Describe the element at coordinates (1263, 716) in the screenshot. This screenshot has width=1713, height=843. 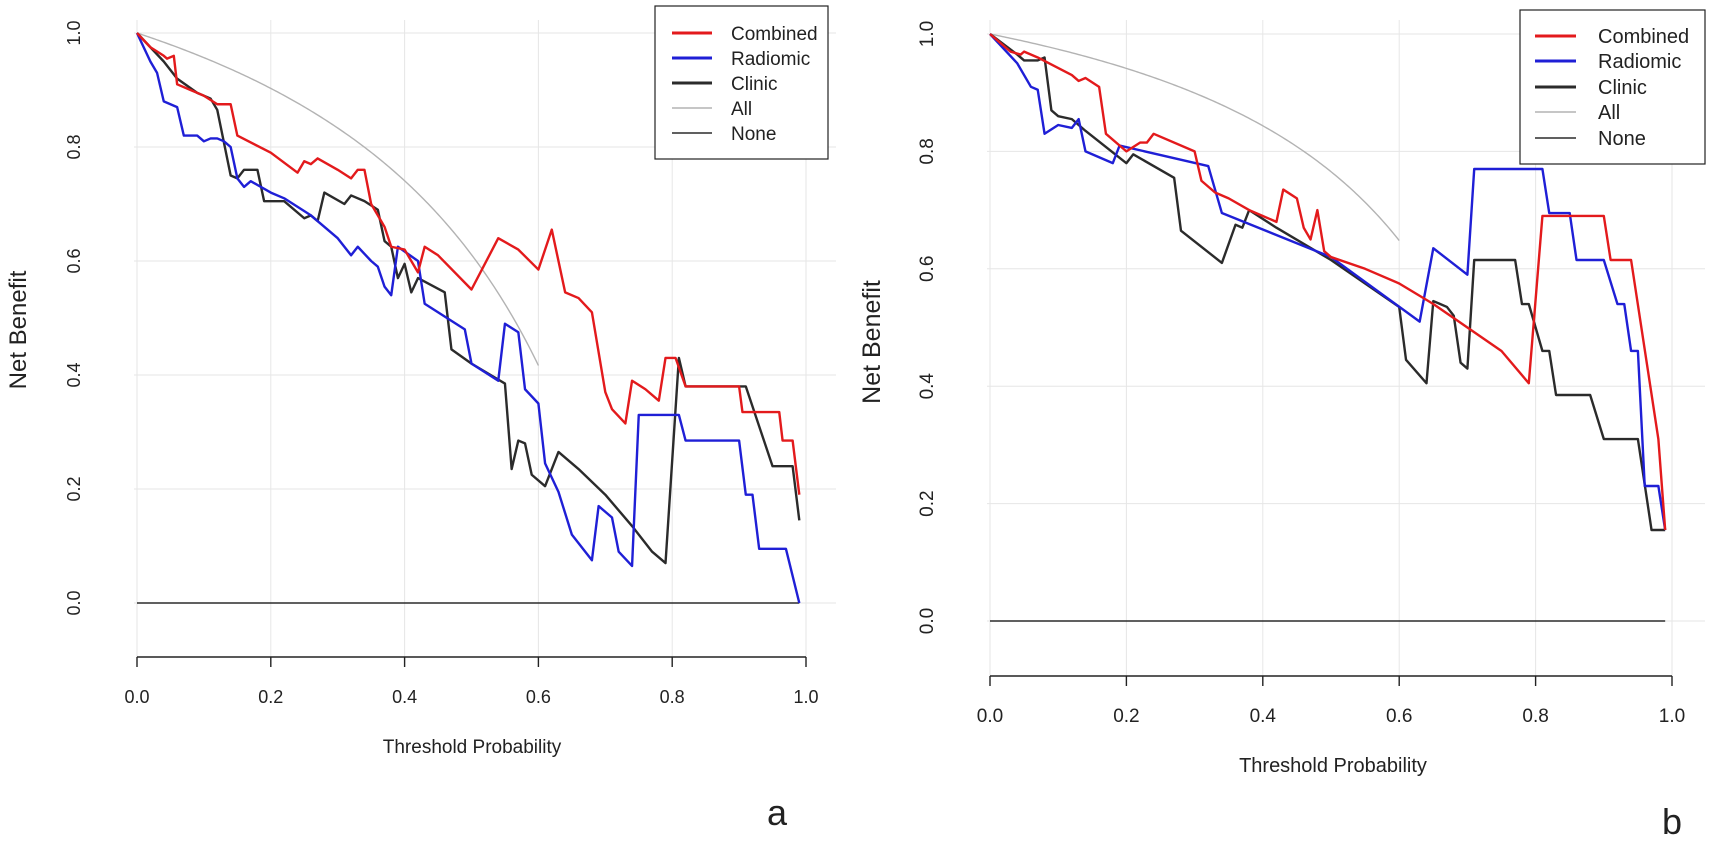
I see `panel-b-x-tick-label: 0.4` at that location.